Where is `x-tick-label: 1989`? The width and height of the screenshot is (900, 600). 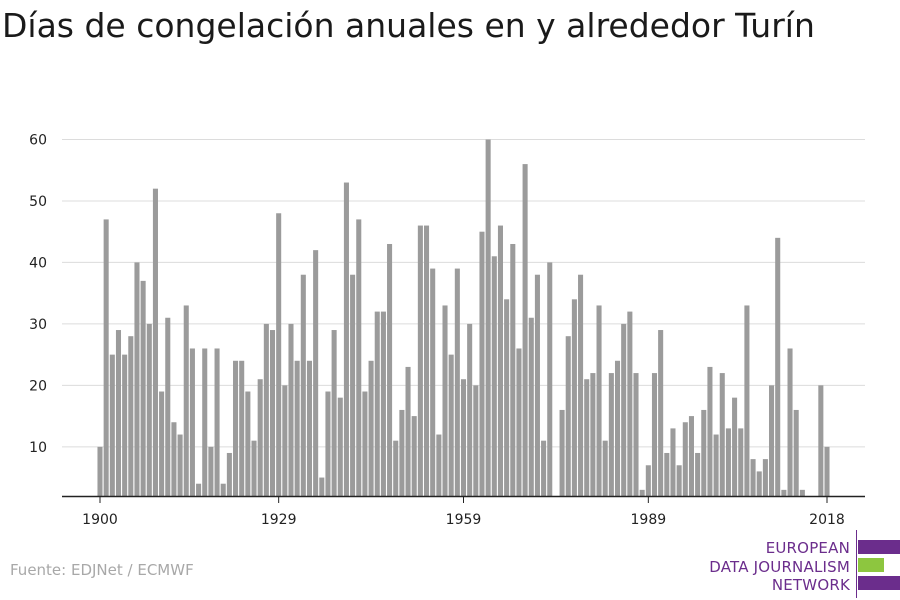 x-tick-label: 1989 is located at coordinates (649, 520).